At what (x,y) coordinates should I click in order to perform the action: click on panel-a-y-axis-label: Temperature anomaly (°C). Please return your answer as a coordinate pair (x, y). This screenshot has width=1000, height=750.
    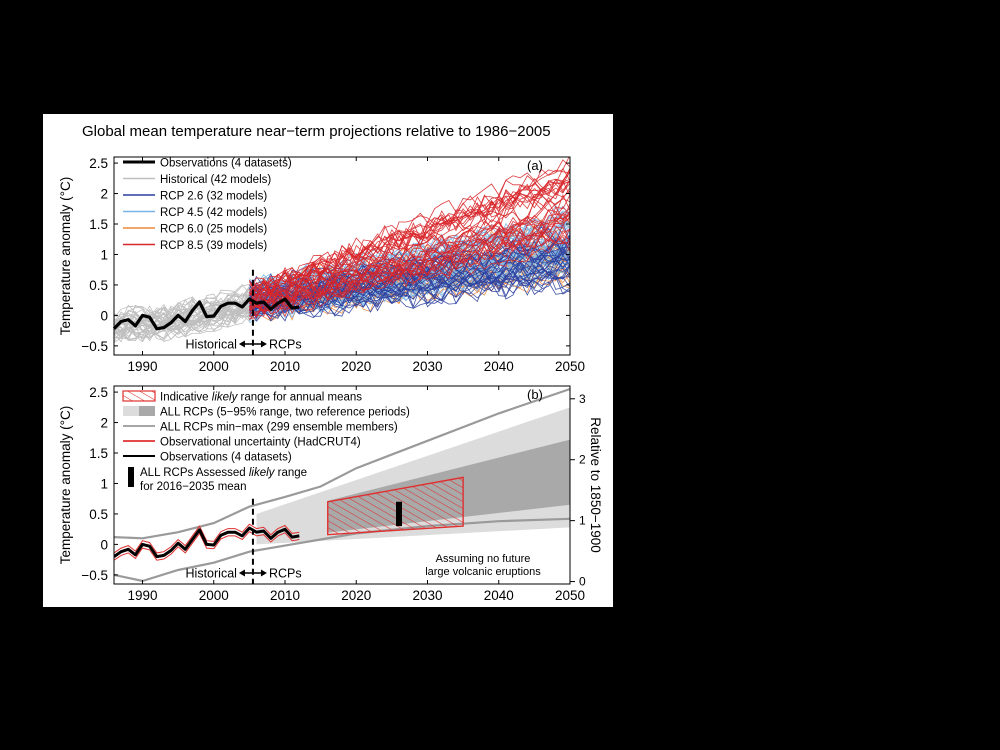
    Looking at the image, I should click on (65, 256).